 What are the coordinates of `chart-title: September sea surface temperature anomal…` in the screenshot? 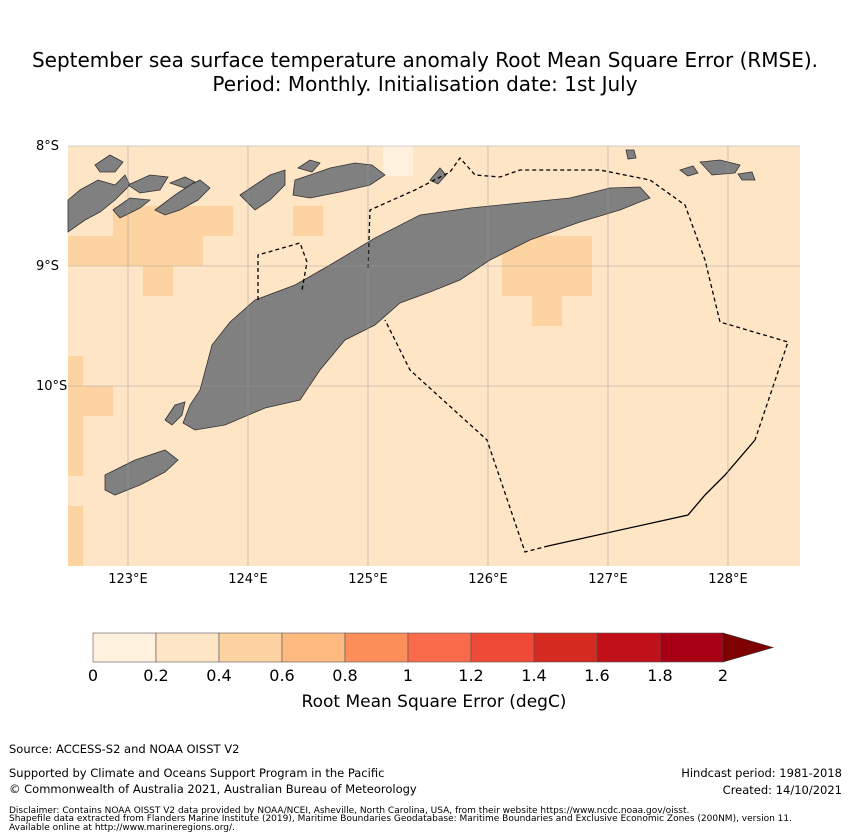 It's located at (425, 72).